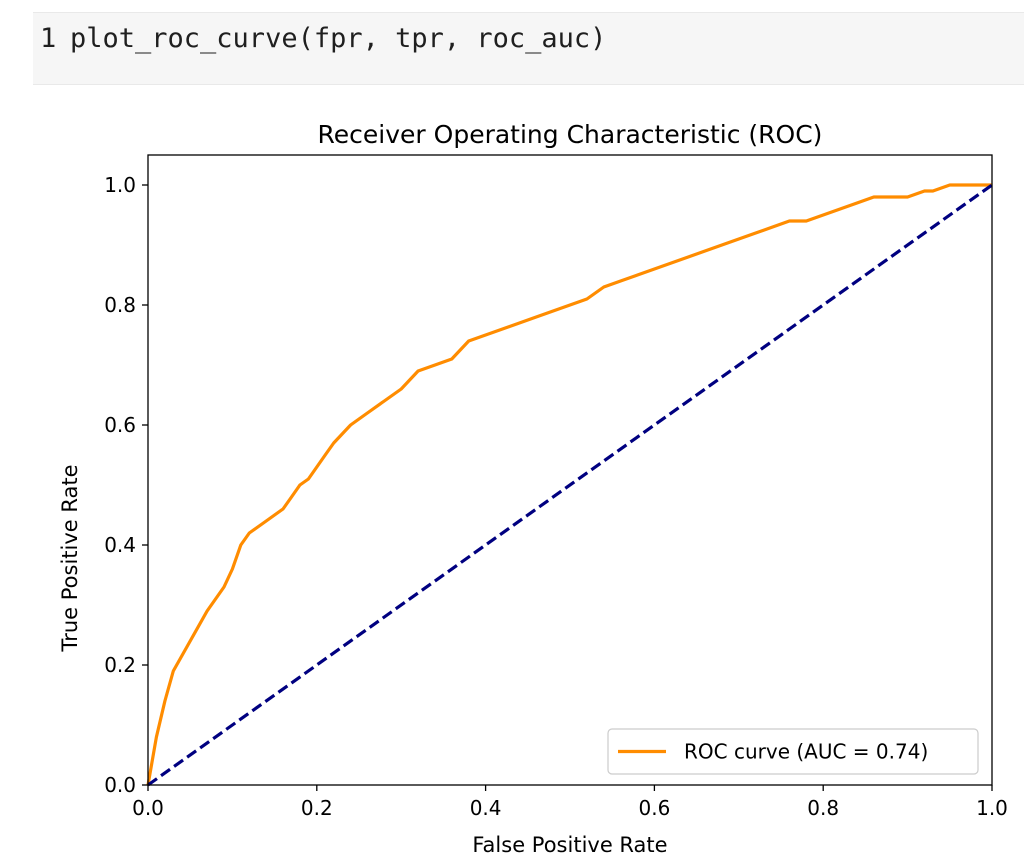  What do you see at coordinates (806, 752) in the screenshot?
I see `legend-entry-label: ROC curve (AUC = 0.74)` at bounding box center [806, 752].